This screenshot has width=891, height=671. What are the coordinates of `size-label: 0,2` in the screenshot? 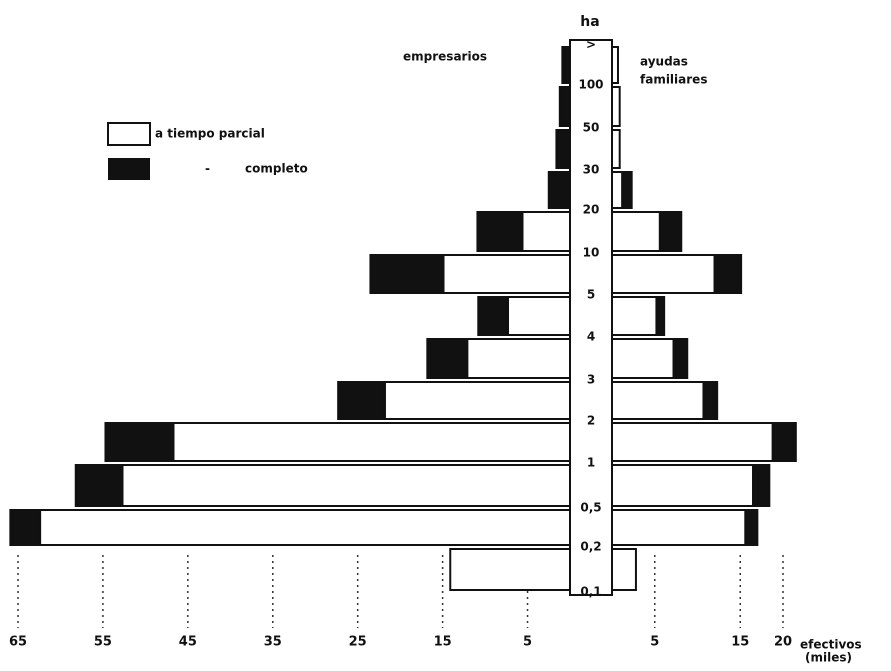 It's located at (590, 547).